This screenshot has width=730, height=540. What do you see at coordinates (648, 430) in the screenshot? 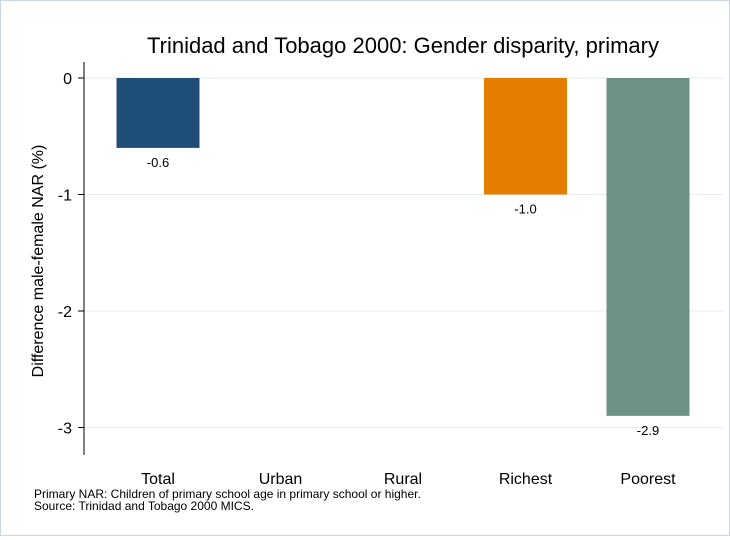
I see `data-label-poorest: -2.9` at bounding box center [648, 430].